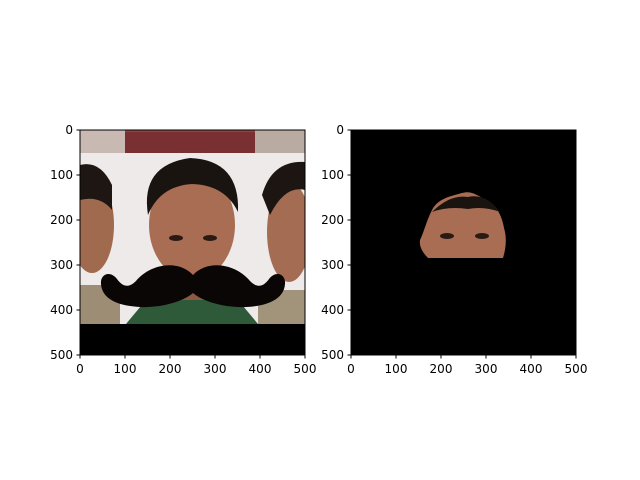 The height and width of the screenshot is (480, 640). I want to click on centre-person-hair, so click(192, 186).